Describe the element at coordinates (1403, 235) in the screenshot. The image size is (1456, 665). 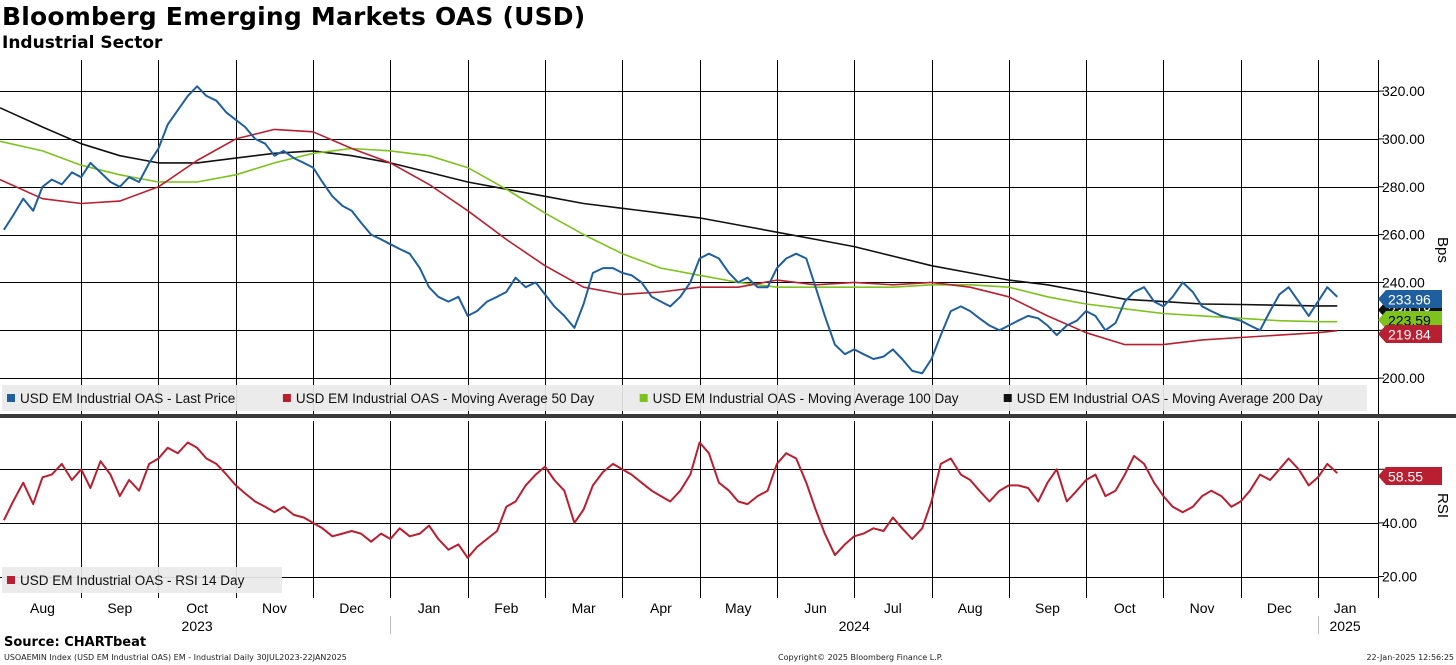
I see `y-tick-label: 260.00` at that location.